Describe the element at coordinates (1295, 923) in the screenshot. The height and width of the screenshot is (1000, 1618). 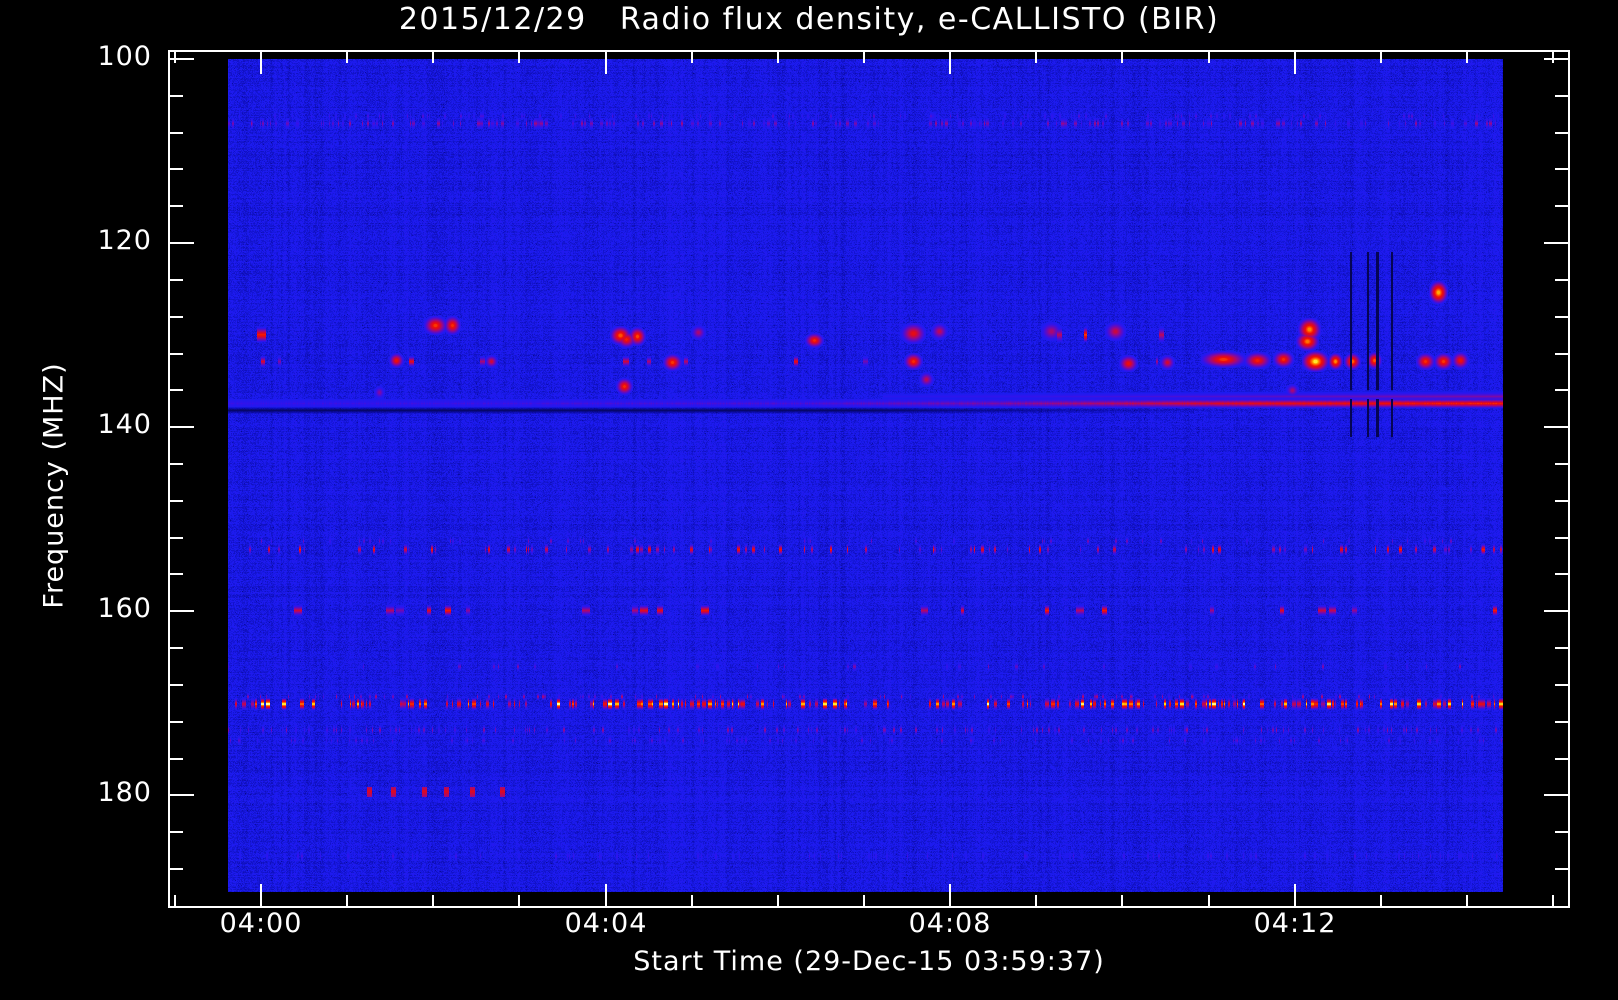
I see `x-tick-label-3: 04:12` at that location.